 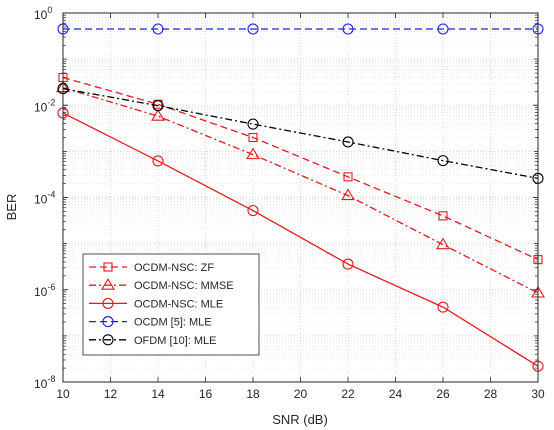 I want to click on y-tick-label: 10⁻⁶, so click(x=44, y=290).